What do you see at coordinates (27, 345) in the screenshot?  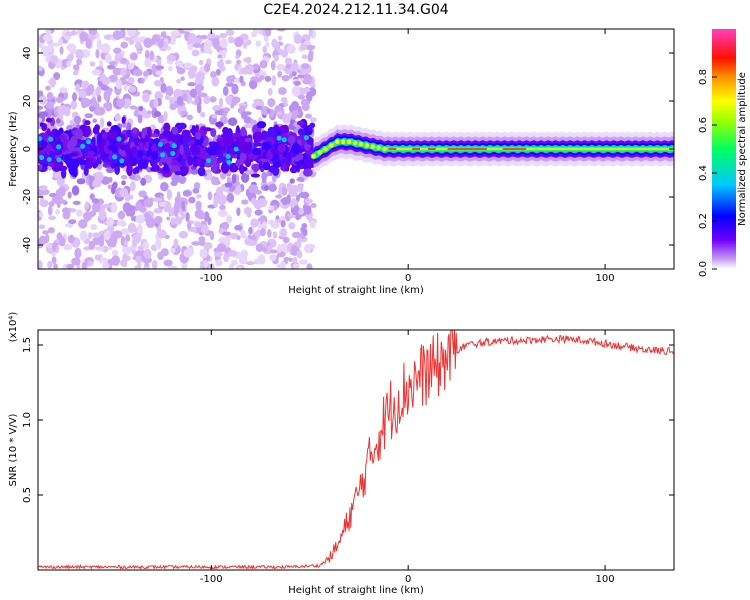 I see `y-tick-label: 1.5` at bounding box center [27, 345].